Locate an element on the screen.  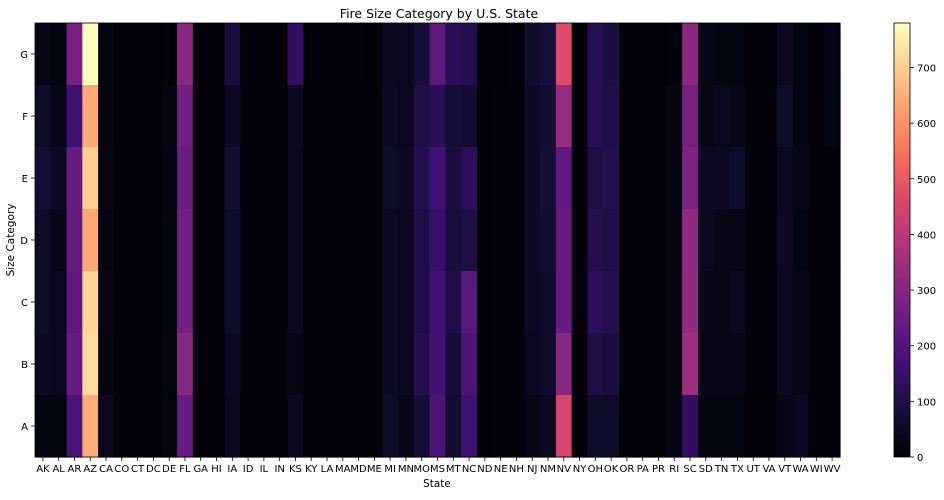
heatmap-cell-E-ND is located at coordinates (485, 178).